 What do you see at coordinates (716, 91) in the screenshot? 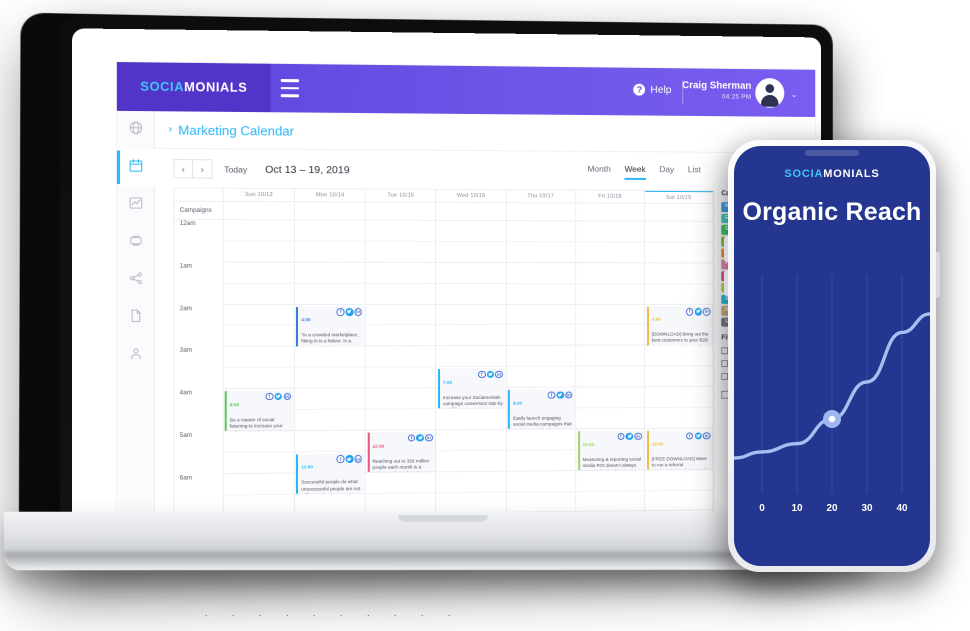
I see `user-info: Craig Sherman 04:25 PM` at bounding box center [716, 91].